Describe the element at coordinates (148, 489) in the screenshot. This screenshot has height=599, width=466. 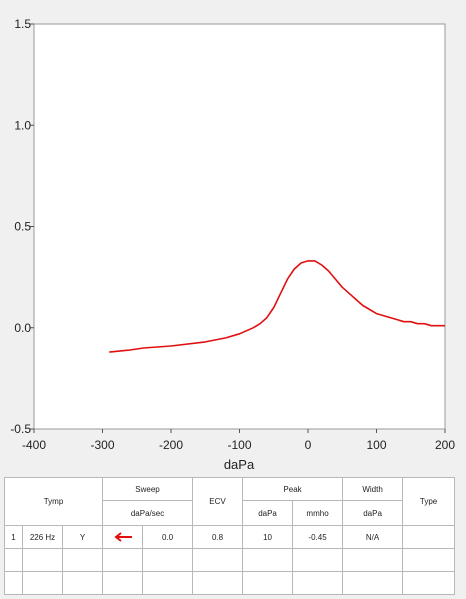
I see `header-sweep: Sweep` at that location.